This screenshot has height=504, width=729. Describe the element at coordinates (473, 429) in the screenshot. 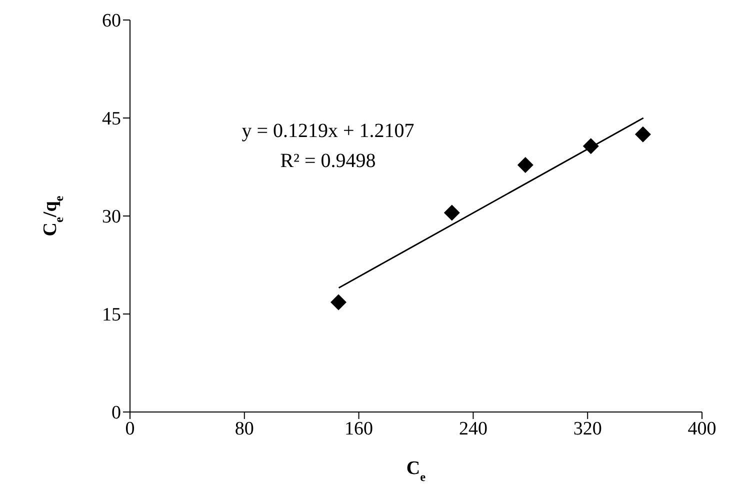

I see `x-tick-label: 240` at that location.